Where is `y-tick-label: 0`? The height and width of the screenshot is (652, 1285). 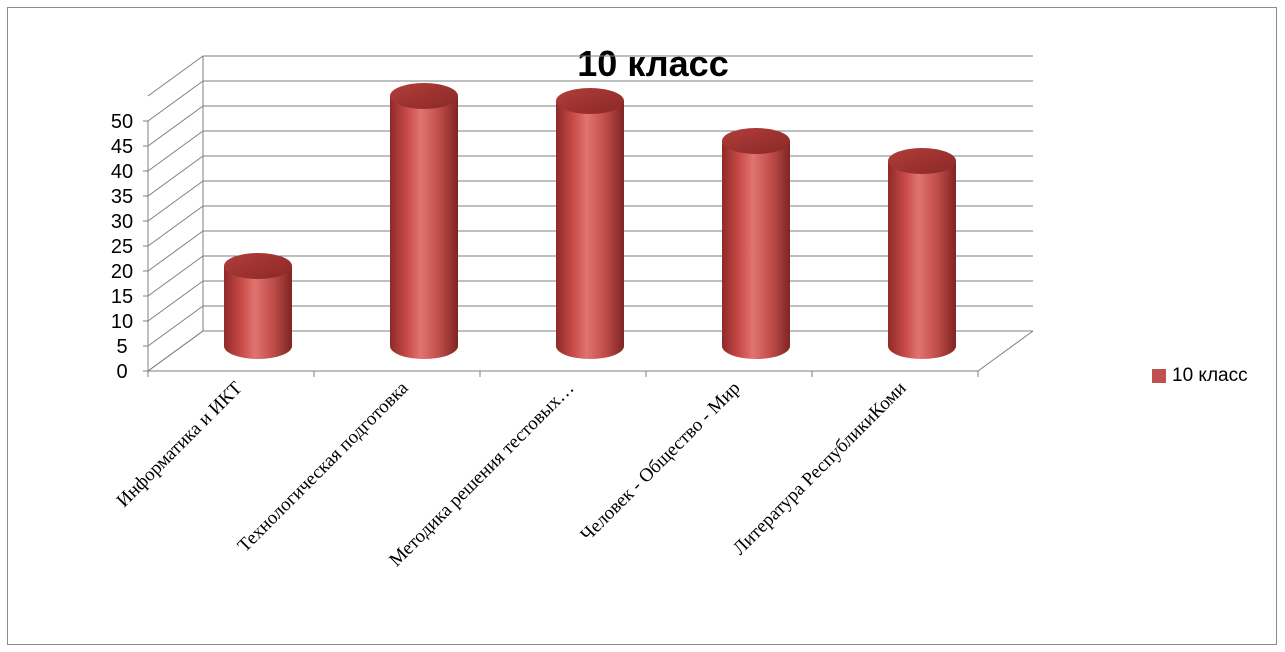 y-tick-label: 0 is located at coordinates (121, 372).